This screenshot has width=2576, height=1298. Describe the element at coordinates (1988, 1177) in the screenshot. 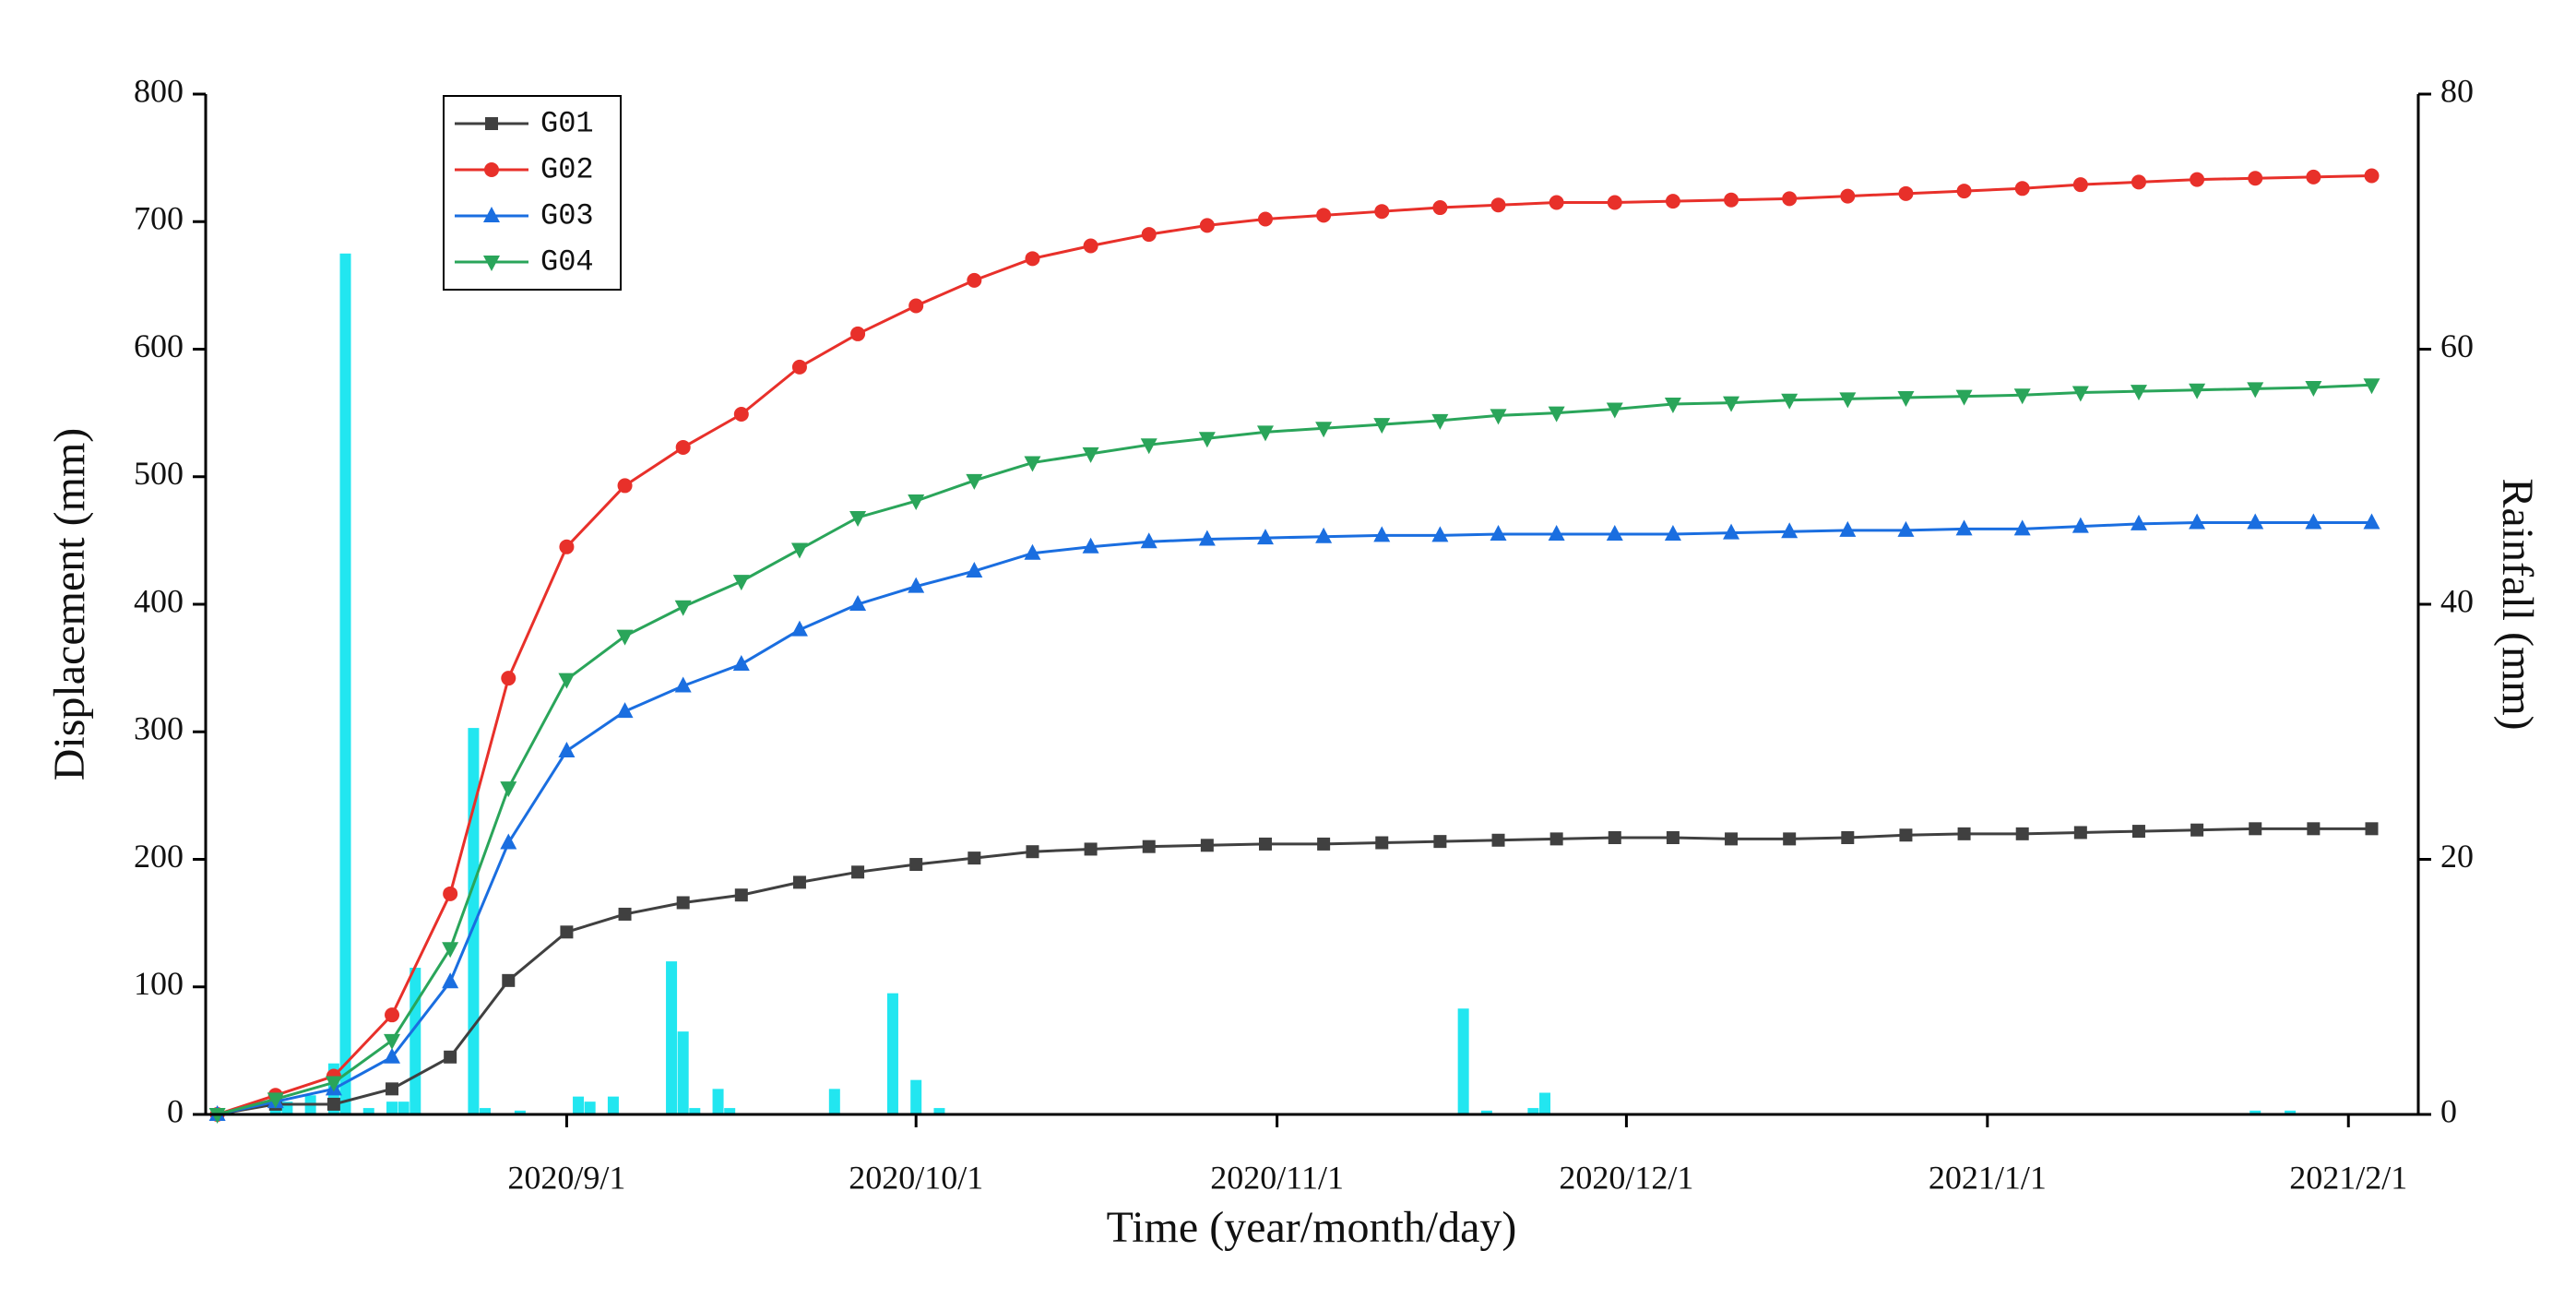

I see `x-tick-label: 2021/1/1` at that location.